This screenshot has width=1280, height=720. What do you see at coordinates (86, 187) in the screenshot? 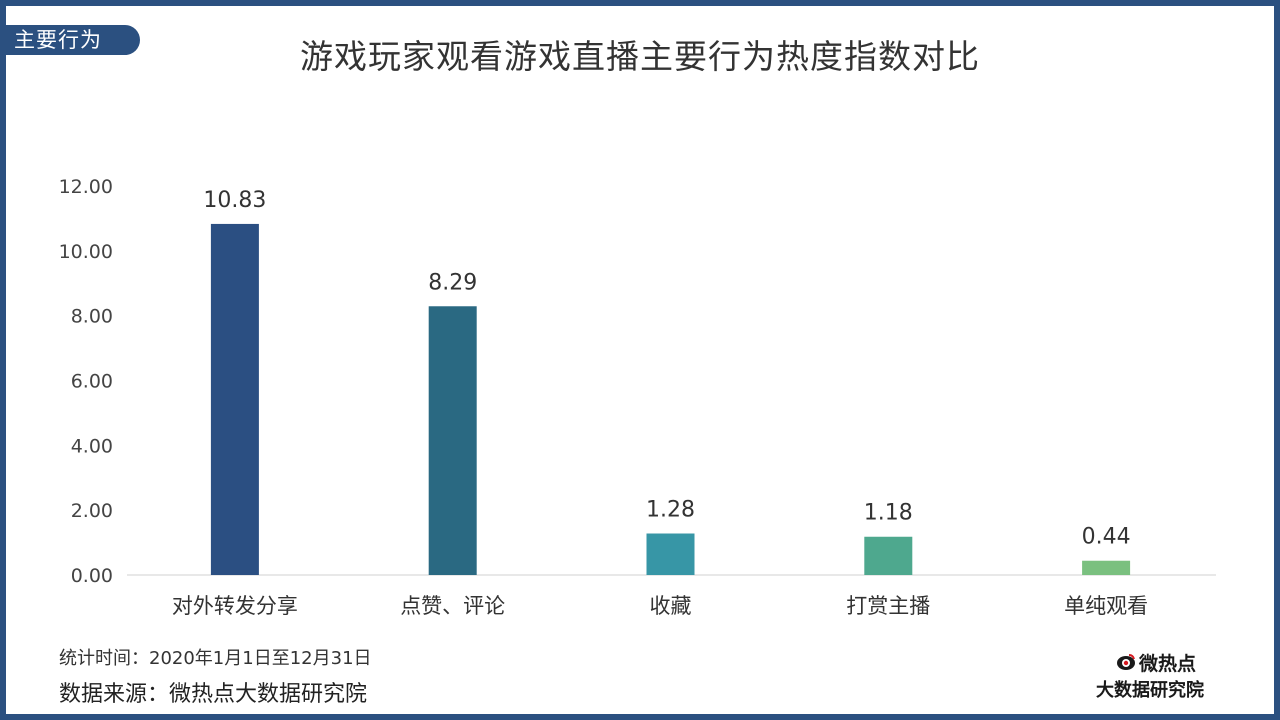
I see `y-tick-label: 12.00` at bounding box center [86, 187].